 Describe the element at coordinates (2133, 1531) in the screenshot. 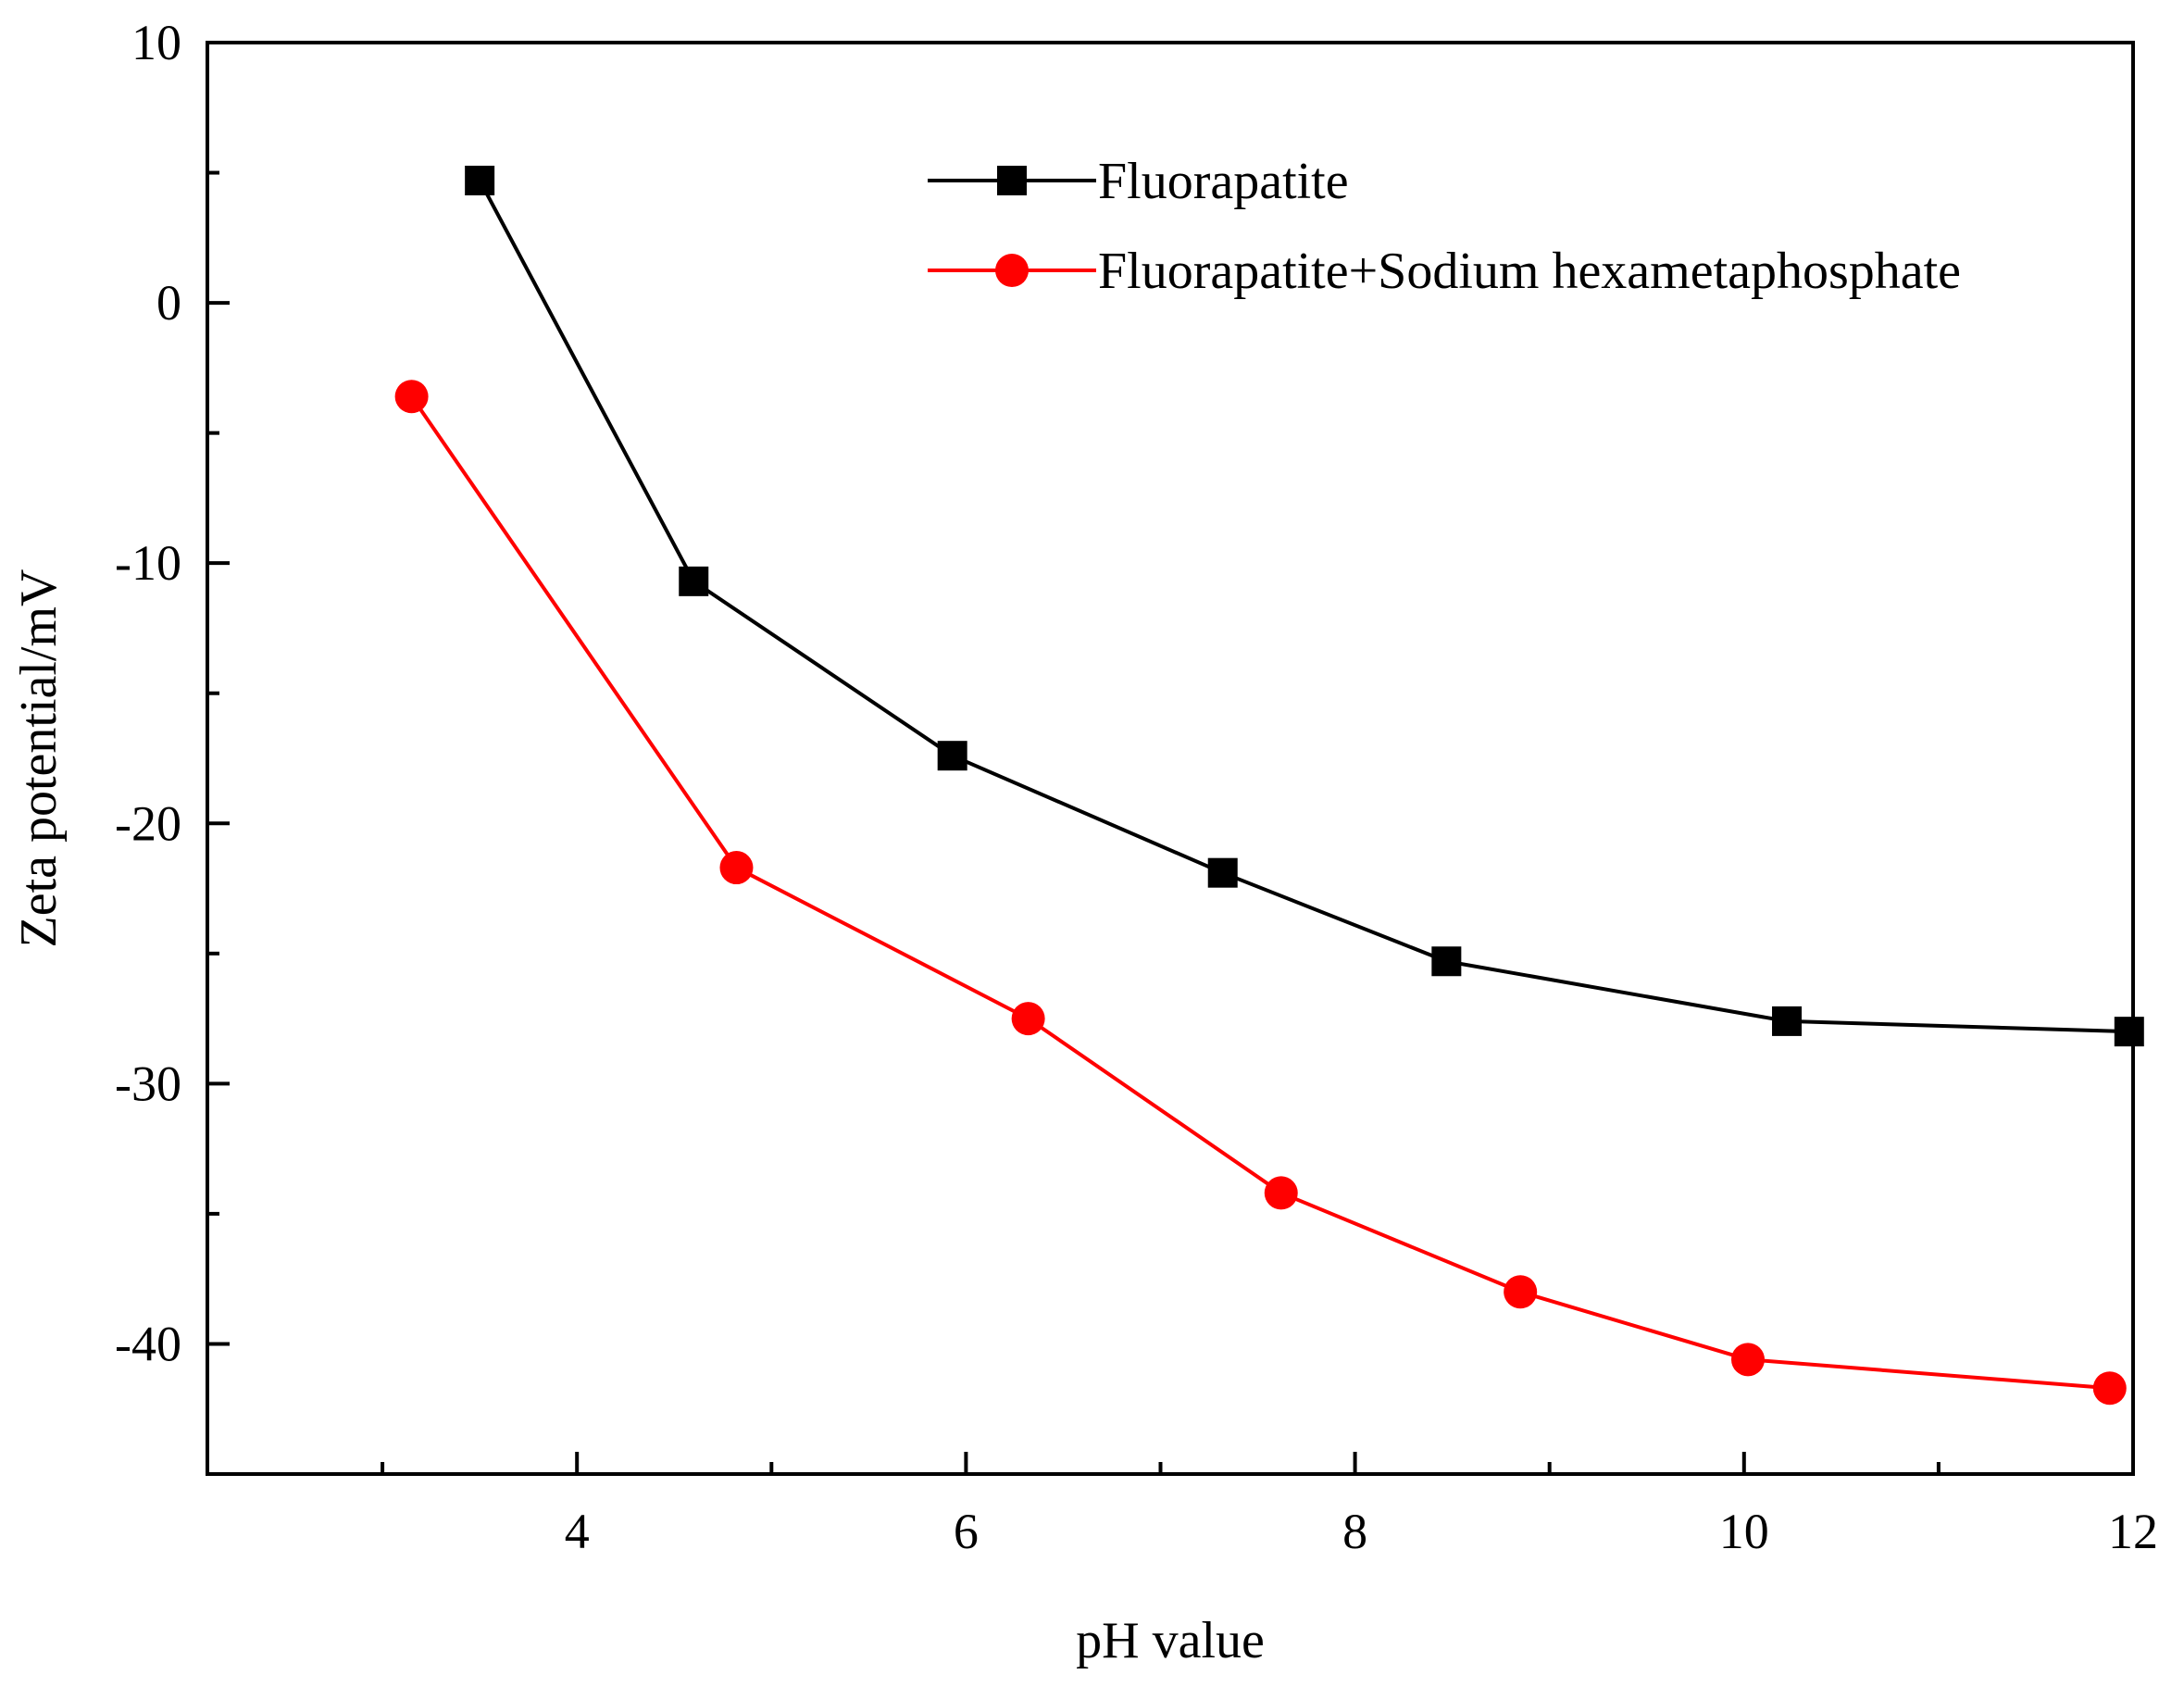

I see `x-tick-label: 12` at that location.